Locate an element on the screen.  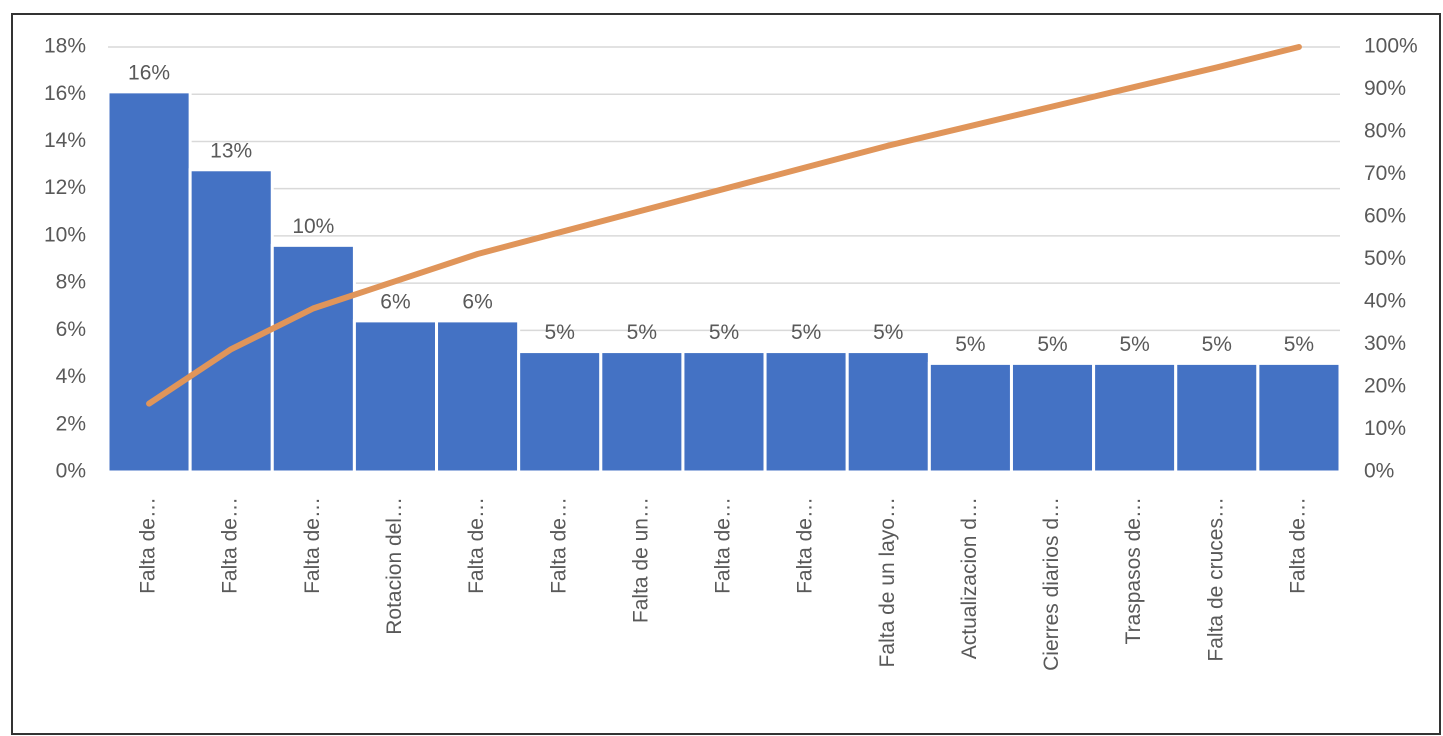
y2-tick-label: 50% is located at coordinates (1385, 258).